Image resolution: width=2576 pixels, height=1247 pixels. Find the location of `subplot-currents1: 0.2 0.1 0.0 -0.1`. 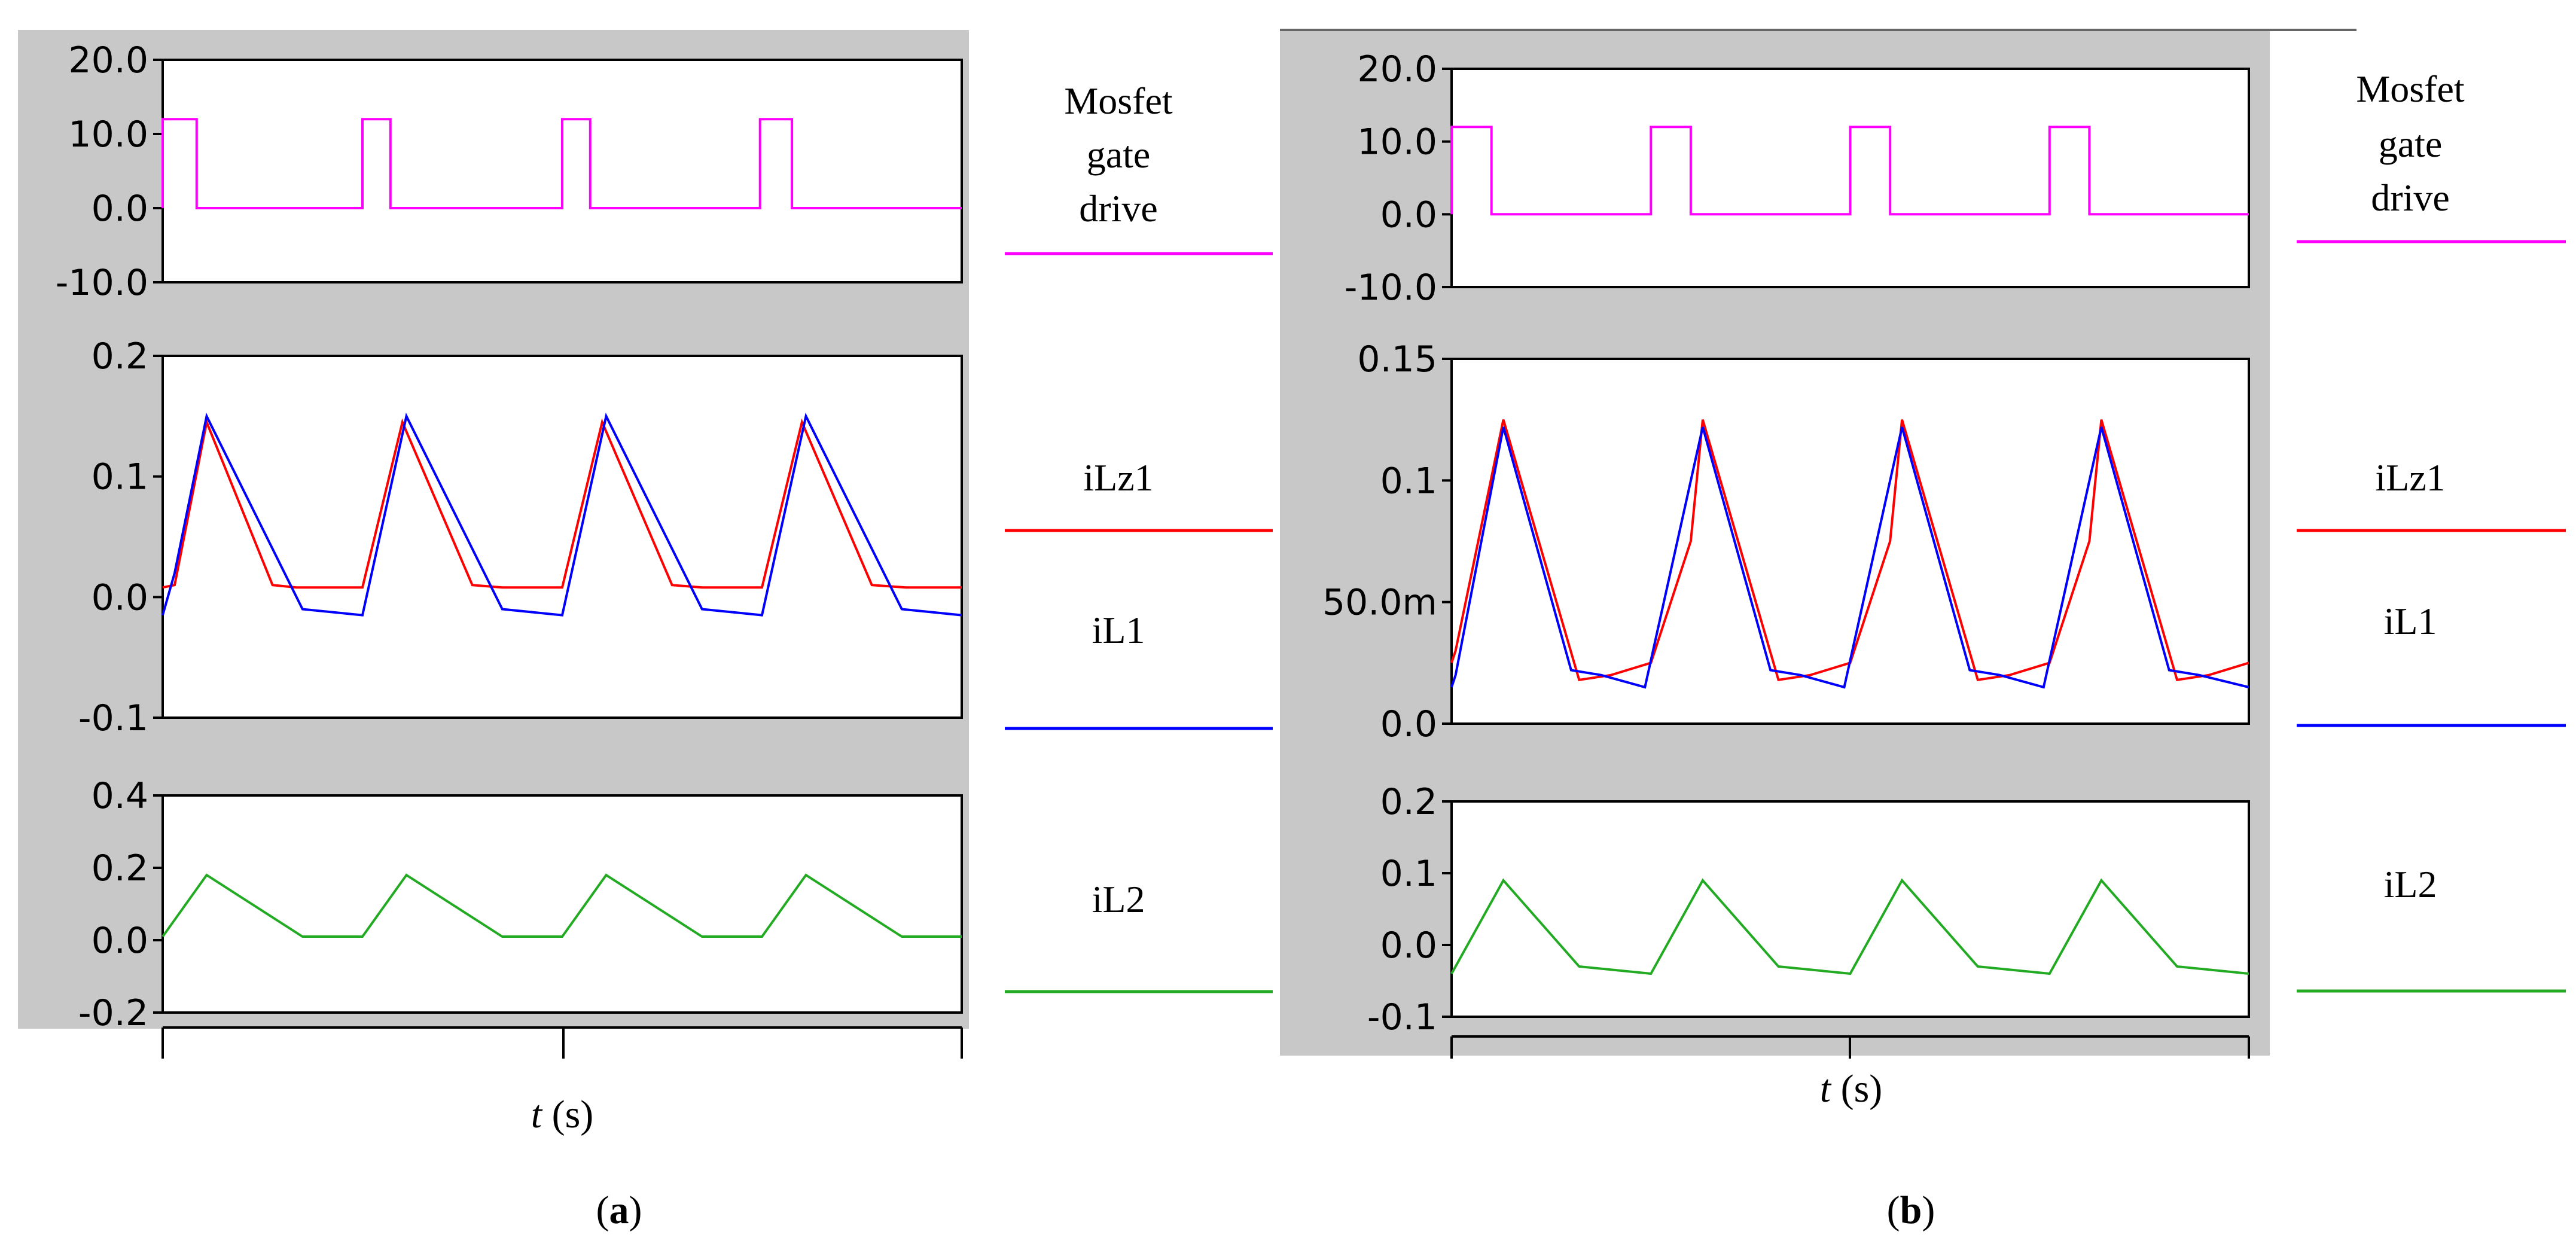

subplot-currents1: 0.2 0.1 0.0 -0.1 is located at coordinates (521, 537).